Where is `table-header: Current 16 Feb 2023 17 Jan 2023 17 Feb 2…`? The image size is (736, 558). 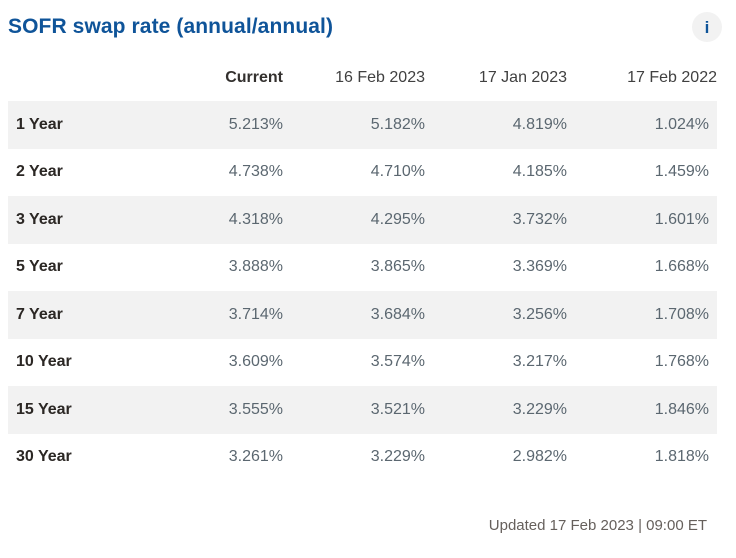
table-header: Current 16 Feb 2023 17 Jan 2023 17 Feb 2… is located at coordinates (362, 78).